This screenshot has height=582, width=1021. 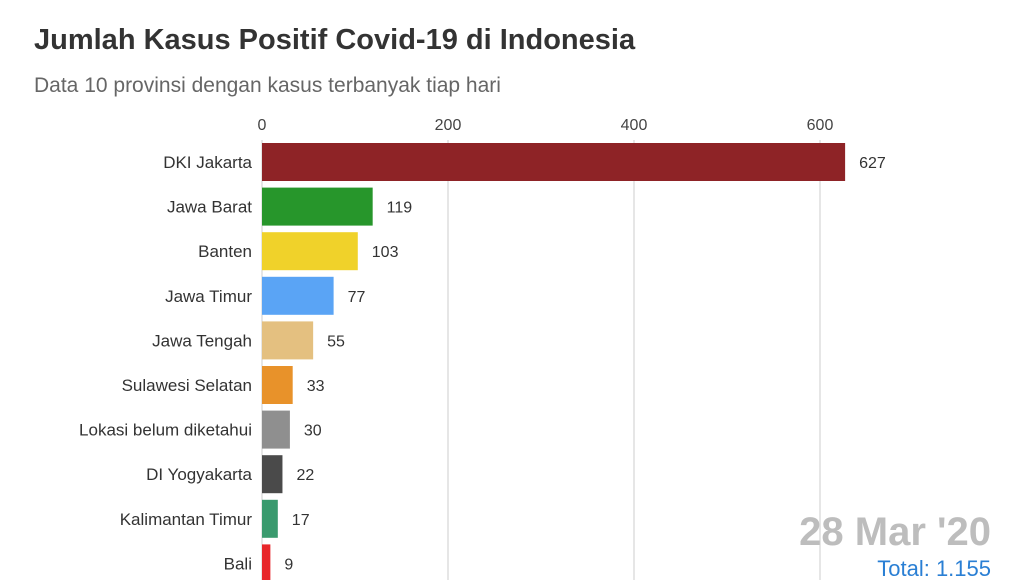 What do you see at coordinates (199, 474) in the screenshot?
I see `category-label: DI Yogyakarta` at bounding box center [199, 474].